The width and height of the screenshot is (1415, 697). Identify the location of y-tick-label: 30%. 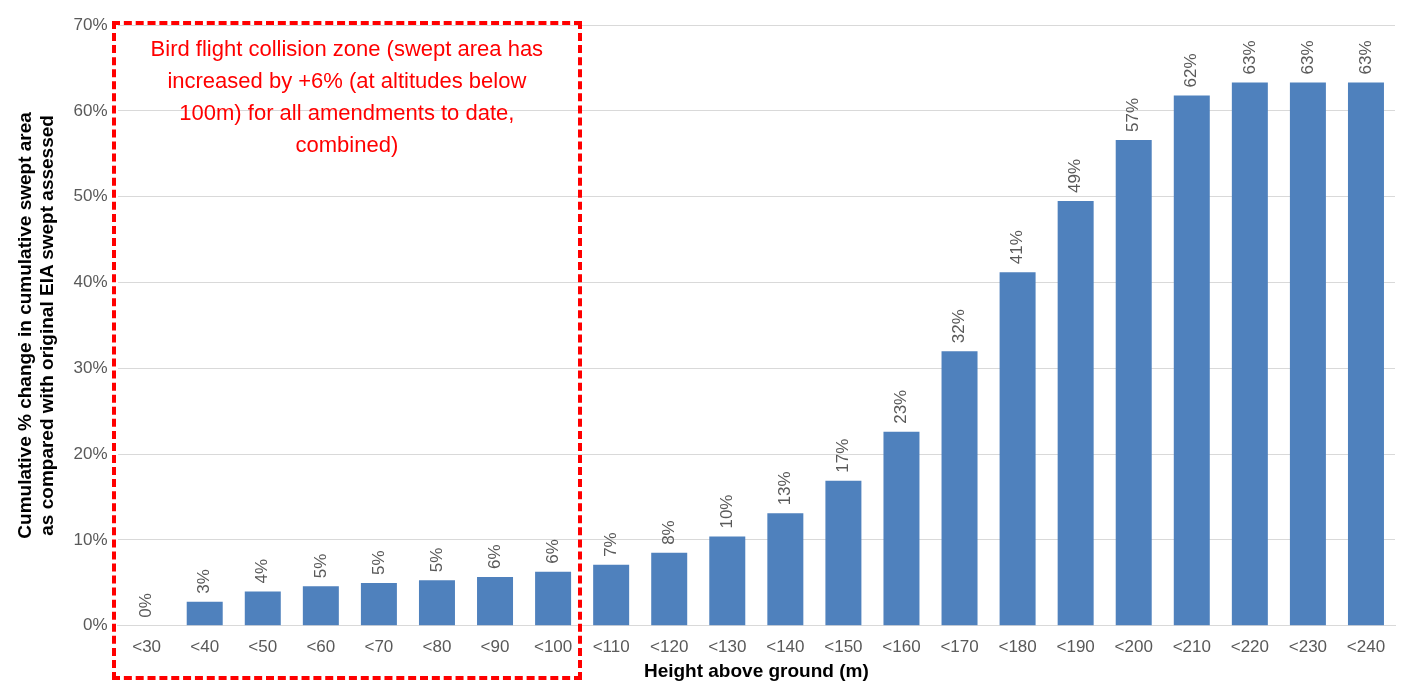
(90, 367).